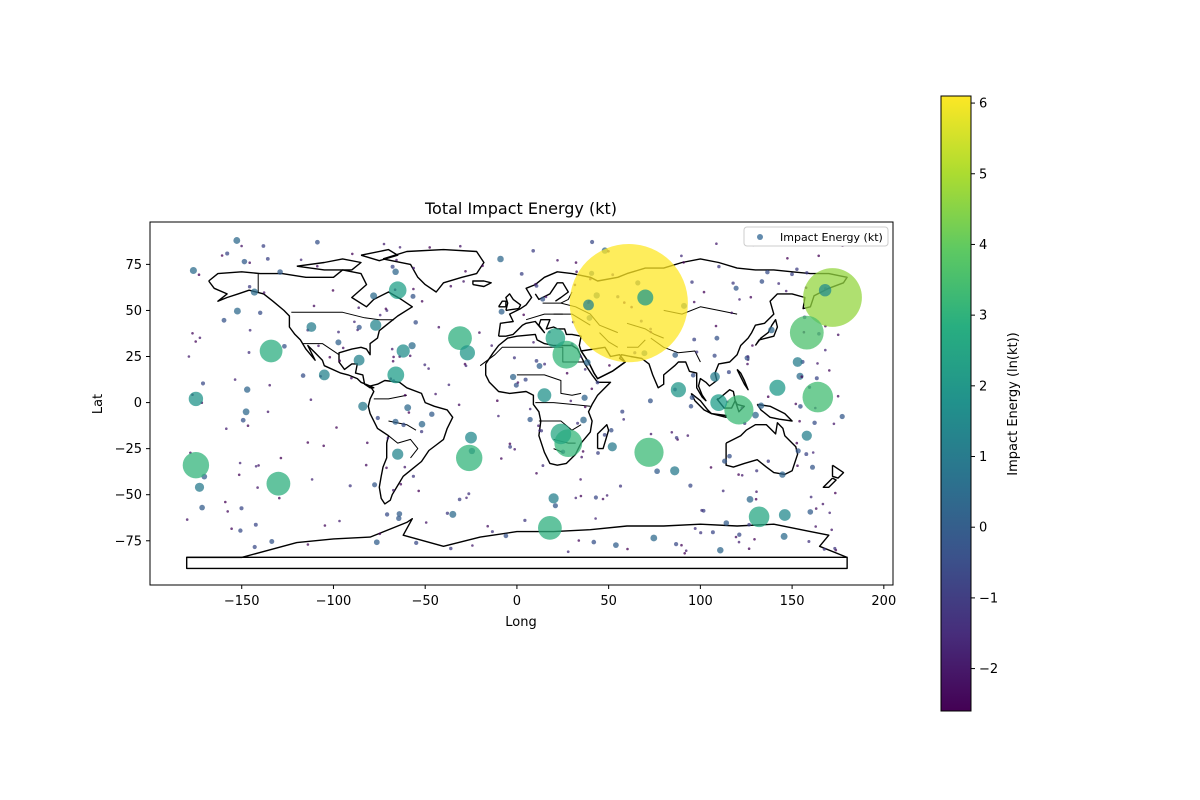  What do you see at coordinates (983, 316) in the screenshot?
I see `colorbar-tick-label: 3` at bounding box center [983, 316].